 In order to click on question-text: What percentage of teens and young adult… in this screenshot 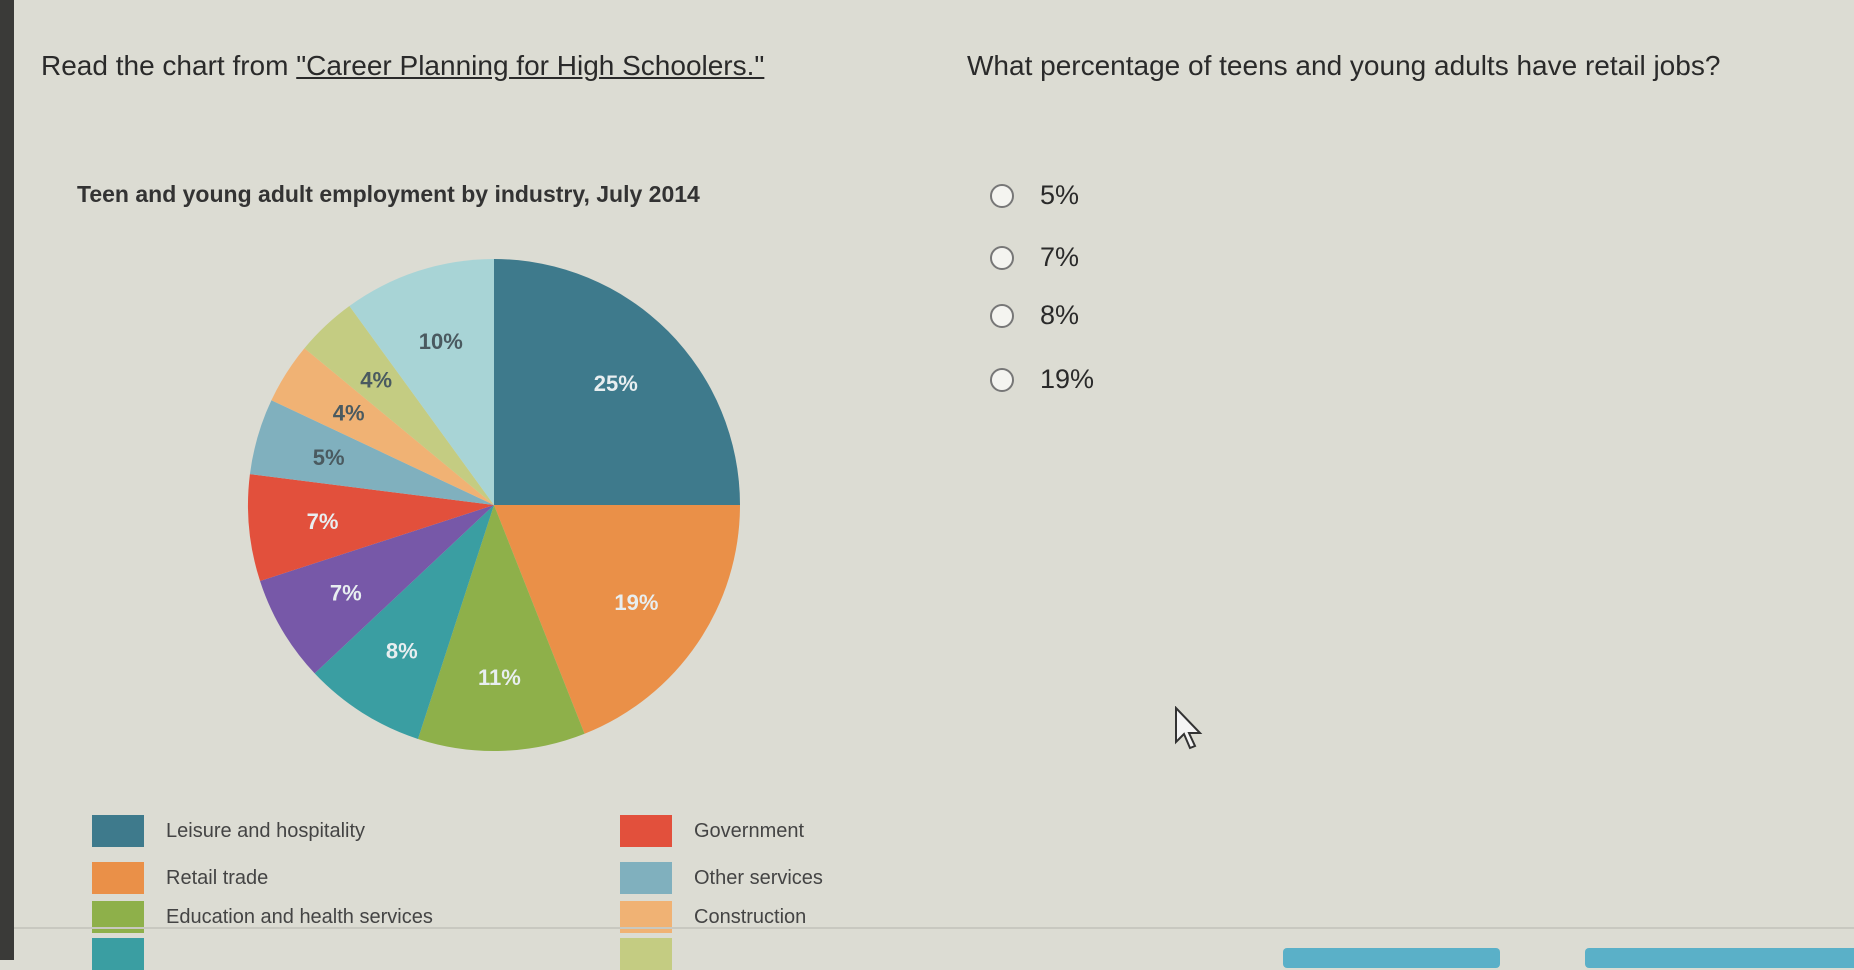, I will do `click(1344, 65)`.